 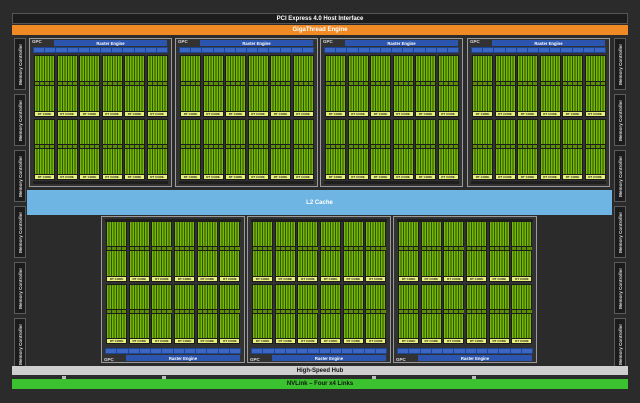 What do you see at coordinates (320, 382) in the screenshot?
I see `nvlink-bar: NVLink – Four x4 Links` at bounding box center [320, 382].